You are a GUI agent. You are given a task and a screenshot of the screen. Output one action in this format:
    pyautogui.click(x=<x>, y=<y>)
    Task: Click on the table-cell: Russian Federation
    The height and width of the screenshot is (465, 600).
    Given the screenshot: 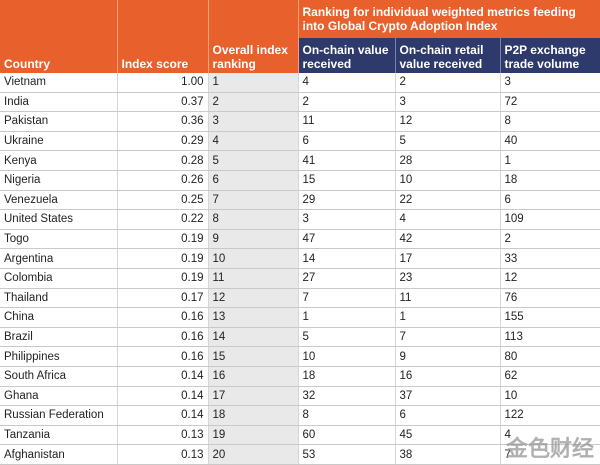 What is the action you would take?
    pyautogui.click(x=59, y=415)
    